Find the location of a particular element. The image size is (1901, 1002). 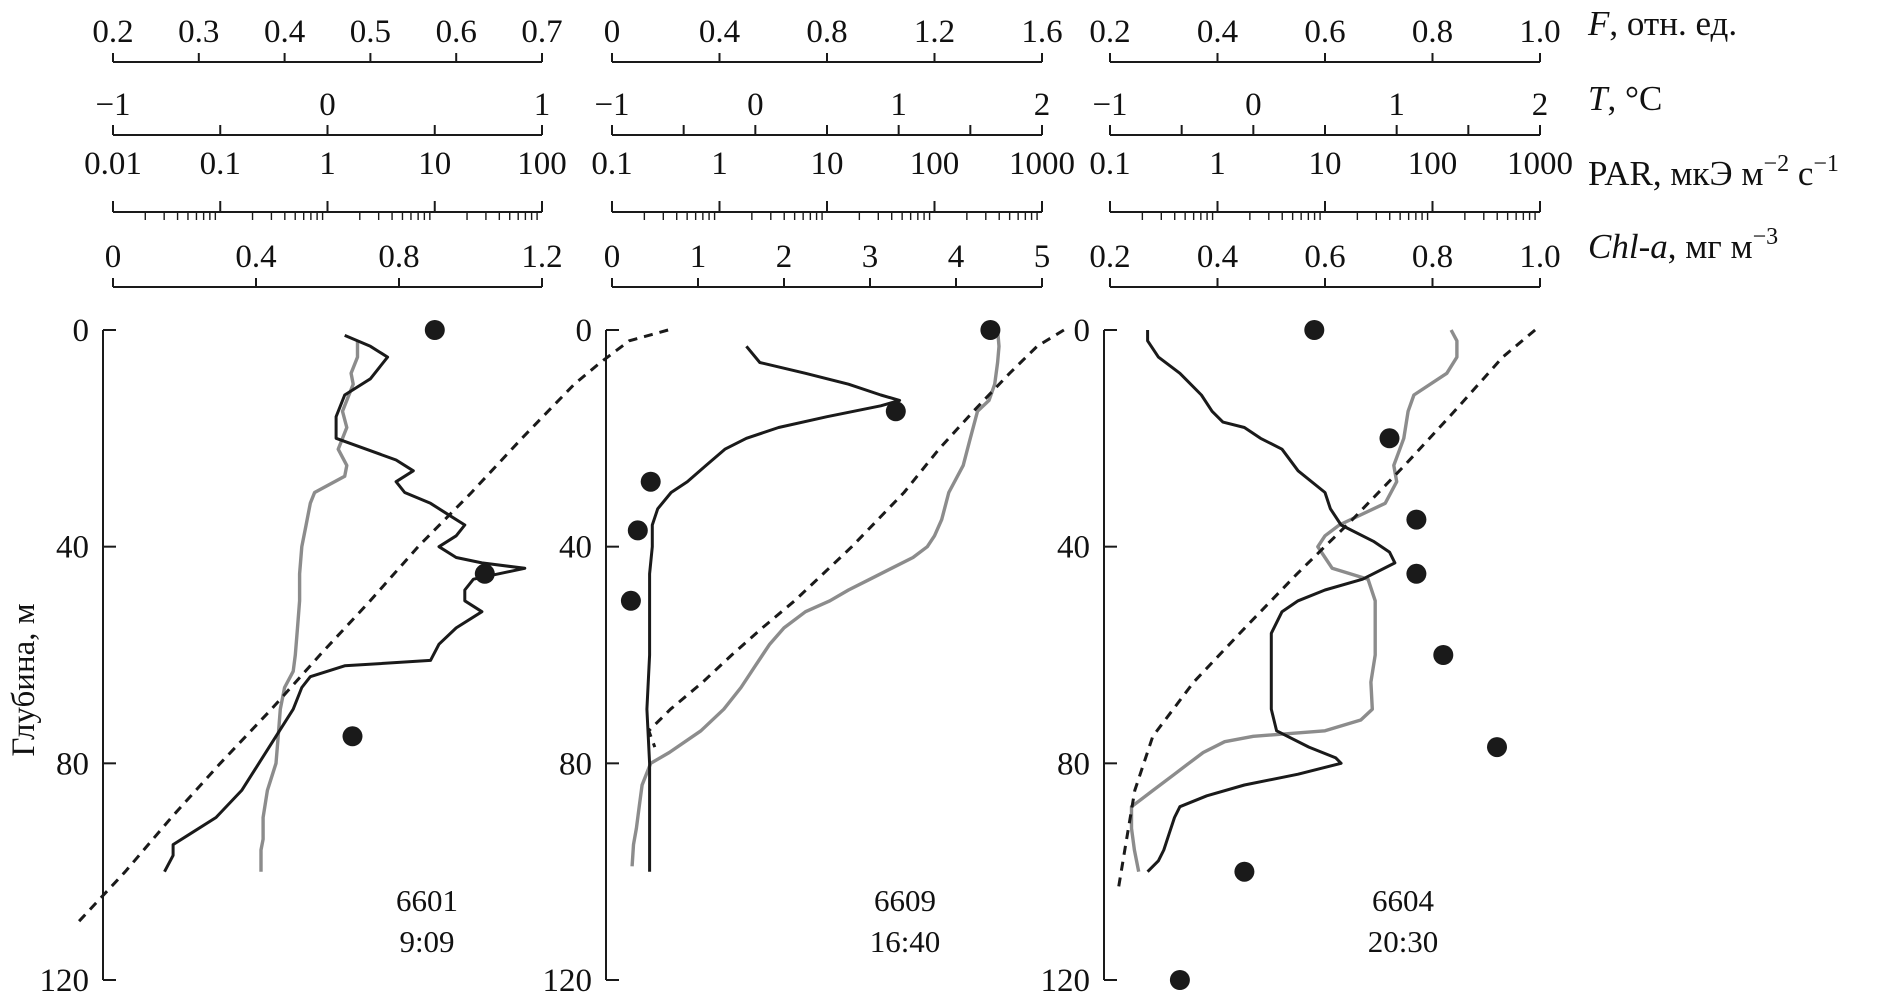

station-number: 6609 is located at coordinates (905, 900).